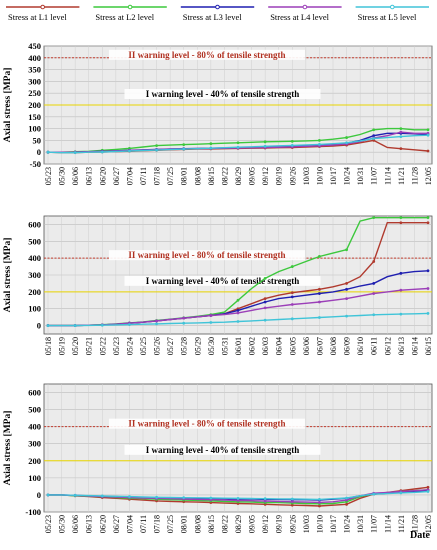 The image size is (437, 550). What do you see at coordinates (306, 346) in the screenshot?
I see `x-tick-label: 06/06` at bounding box center [306, 346].